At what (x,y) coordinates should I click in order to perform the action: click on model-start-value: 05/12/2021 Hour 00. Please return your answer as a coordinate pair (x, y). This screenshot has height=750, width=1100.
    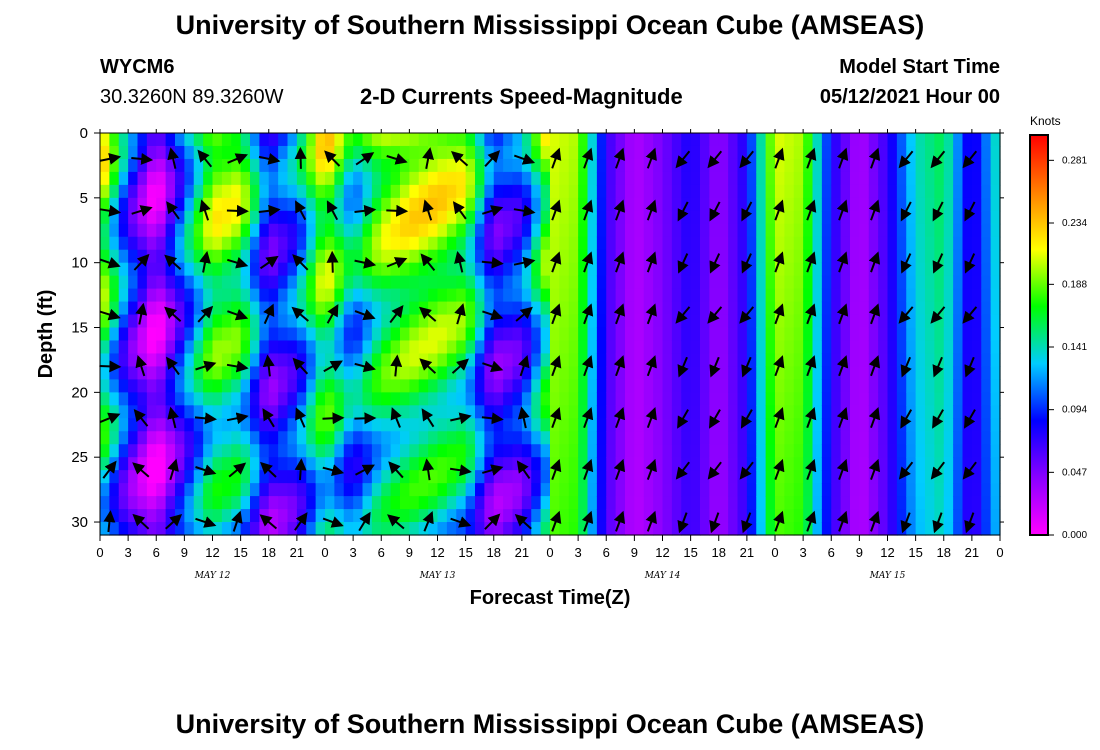
    Looking at the image, I should click on (909, 97).